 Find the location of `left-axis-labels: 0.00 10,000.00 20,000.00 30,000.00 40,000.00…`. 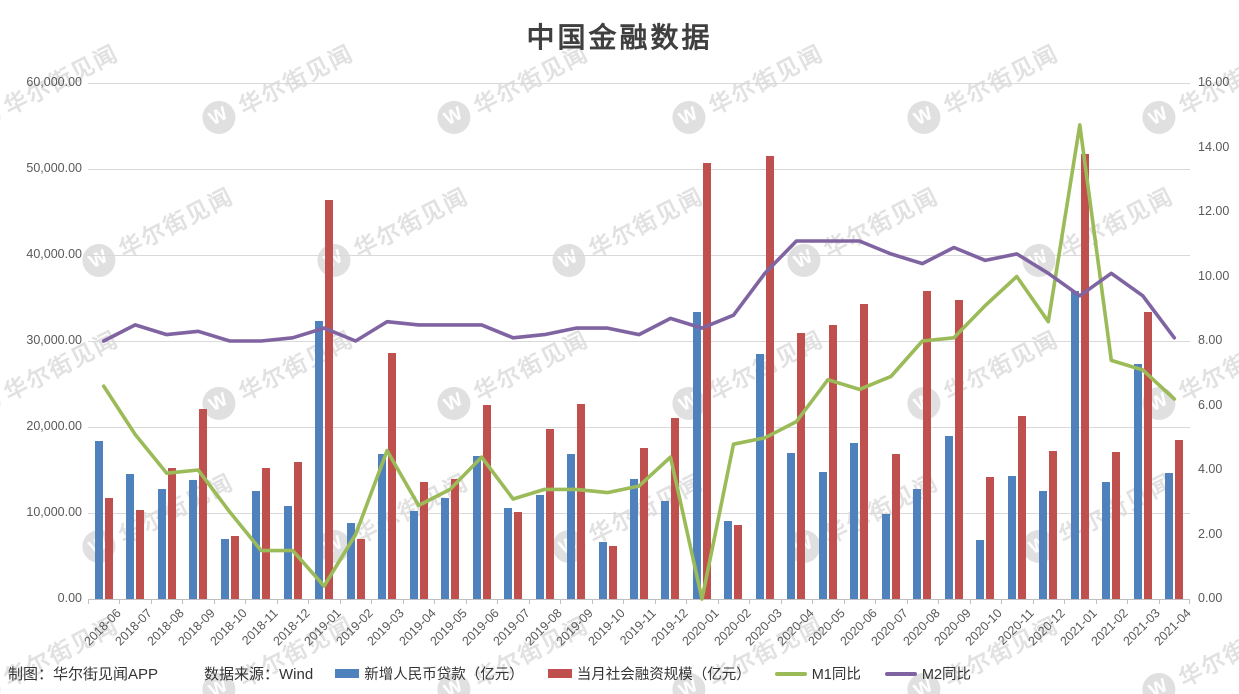

left-axis-labels: 0.00 10,000.00 20,000.00 30,000.00 40,000.00… is located at coordinates (41, 340).